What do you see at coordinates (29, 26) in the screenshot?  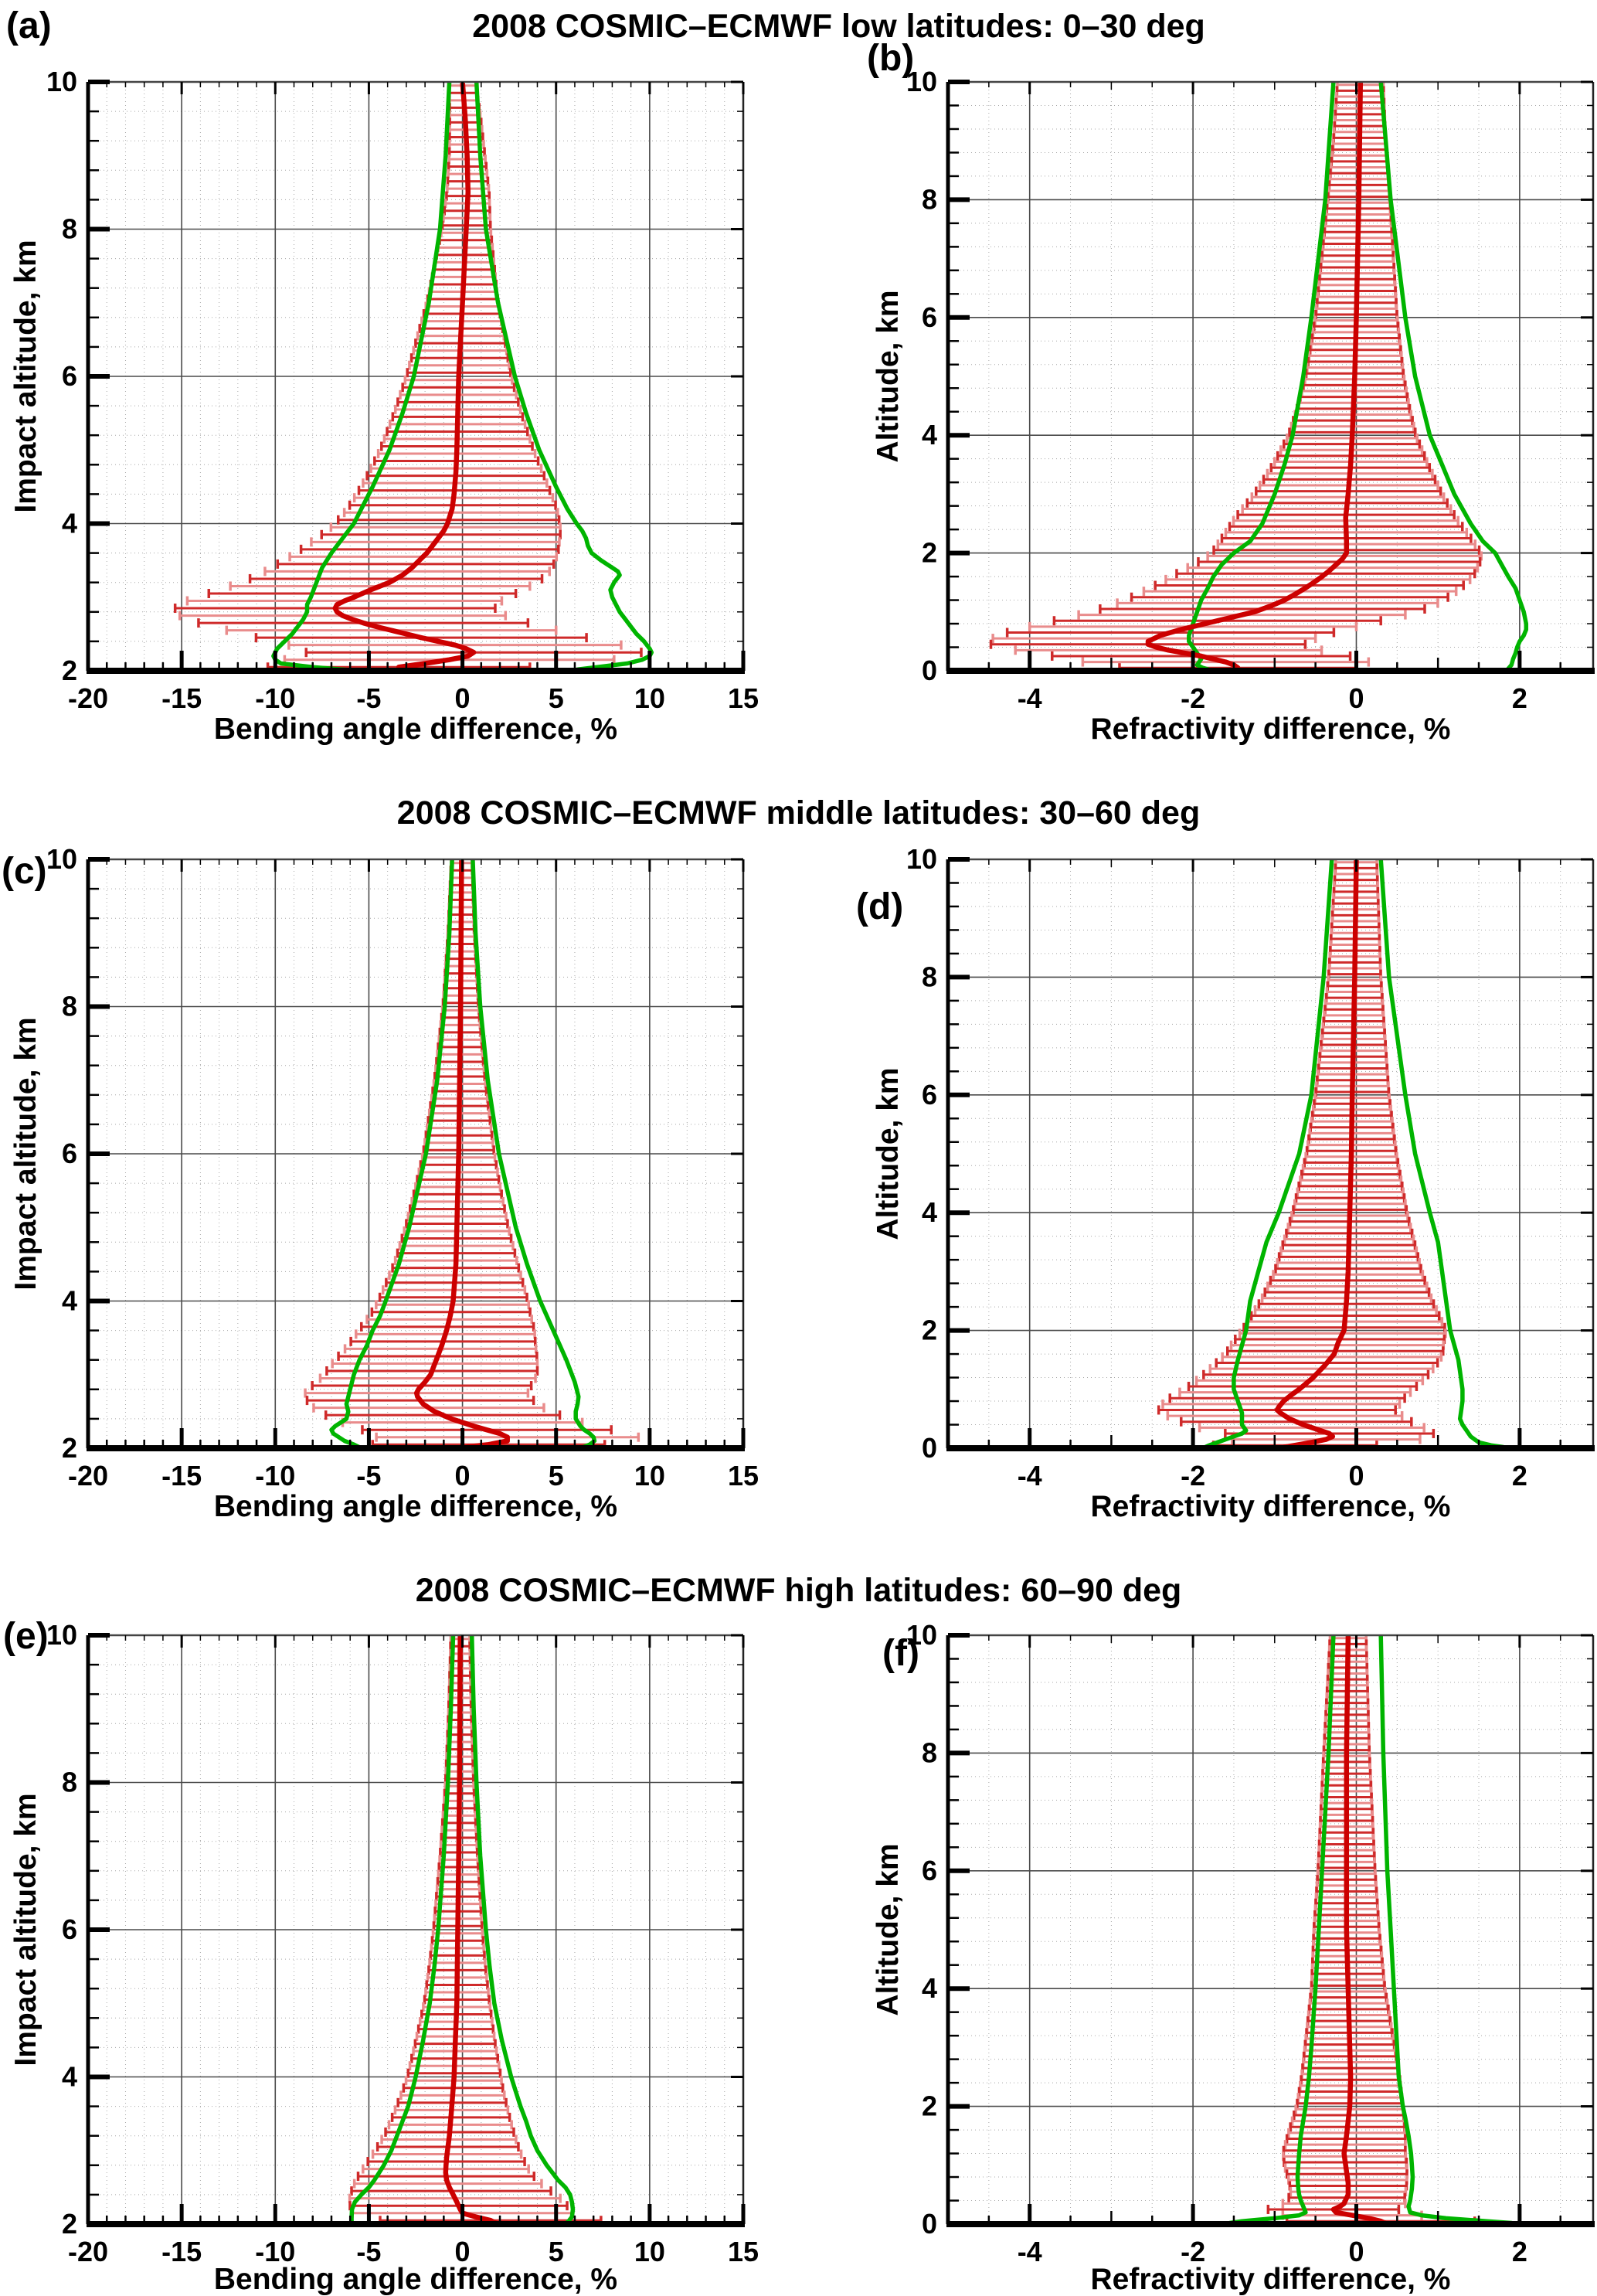 I see `panel-label-a: (a)` at bounding box center [29, 26].